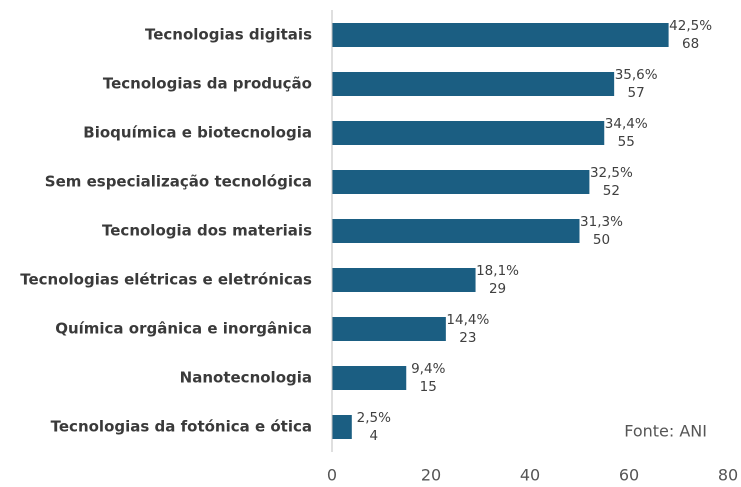  I want to click on percent-label: 31,3%, so click(601, 222).